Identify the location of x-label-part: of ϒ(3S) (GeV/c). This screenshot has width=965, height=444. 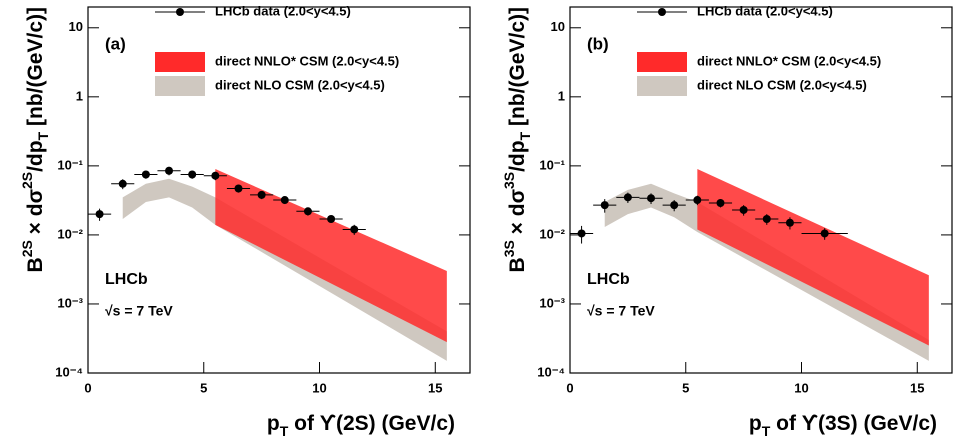
(853, 423).